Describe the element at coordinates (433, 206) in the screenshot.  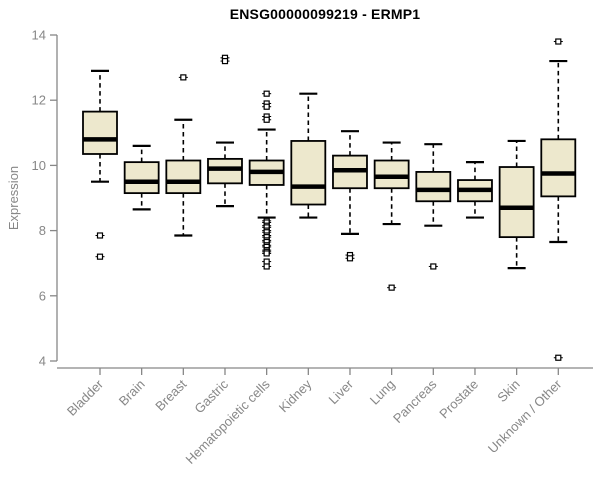
I see `box-pancreas` at that location.